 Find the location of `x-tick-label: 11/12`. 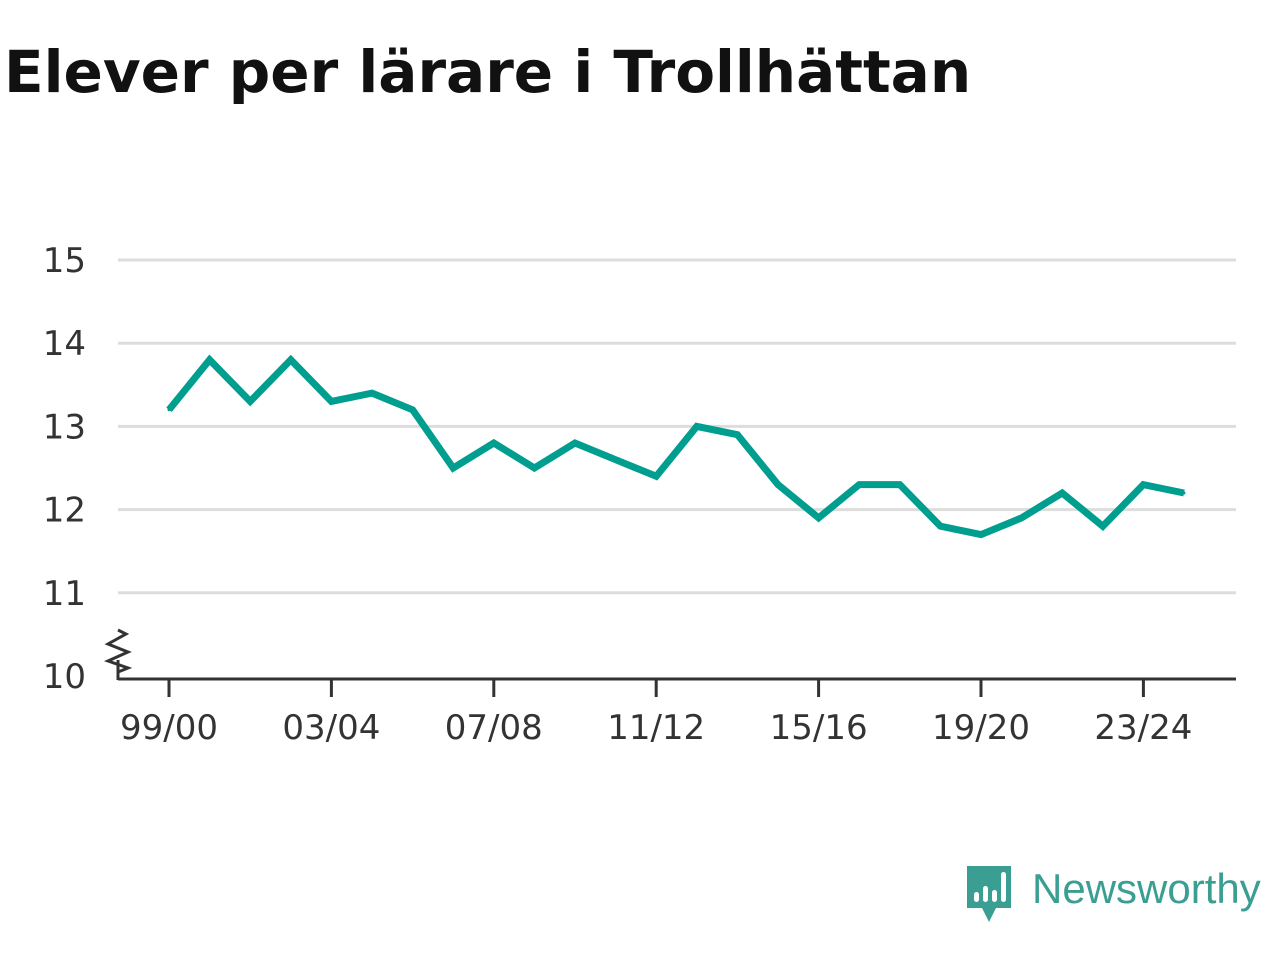

x-tick-label: 11/12 is located at coordinates (656, 728).